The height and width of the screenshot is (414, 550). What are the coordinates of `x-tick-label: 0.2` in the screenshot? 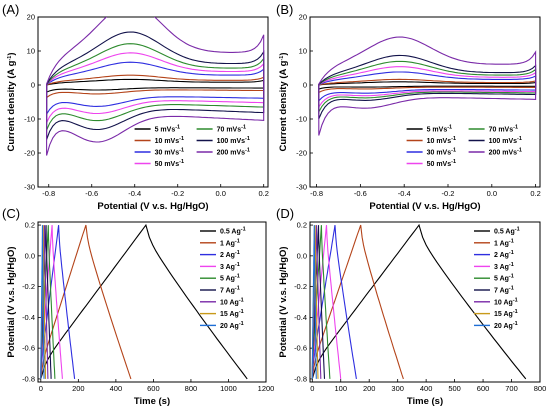 It's located at (535, 193).